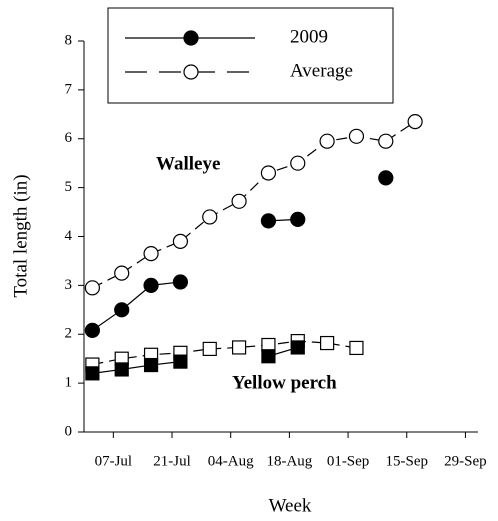 The height and width of the screenshot is (521, 498). What do you see at coordinates (284, 382) in the screenshot?
I see `group-label: Yellow perch` at bounding box center [284, 382].